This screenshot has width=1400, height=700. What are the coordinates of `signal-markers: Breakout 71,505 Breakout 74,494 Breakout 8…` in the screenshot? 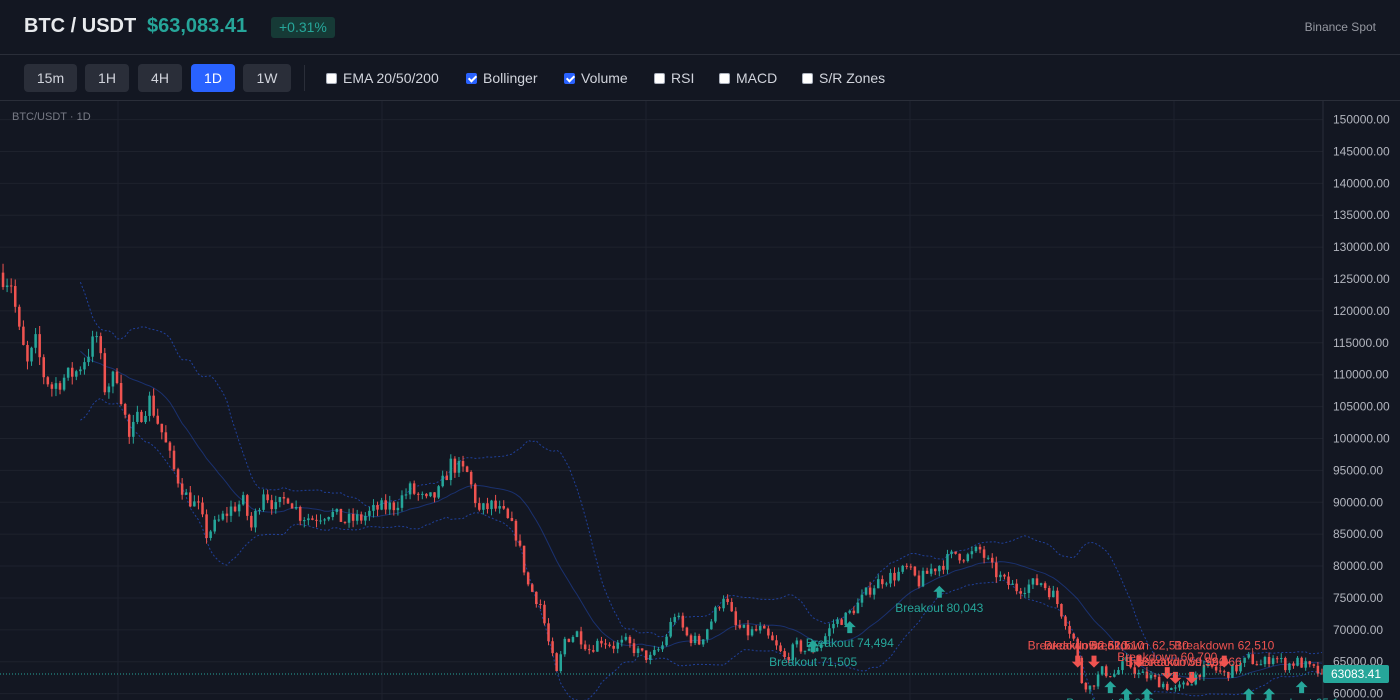 It's located at (1054, 642).